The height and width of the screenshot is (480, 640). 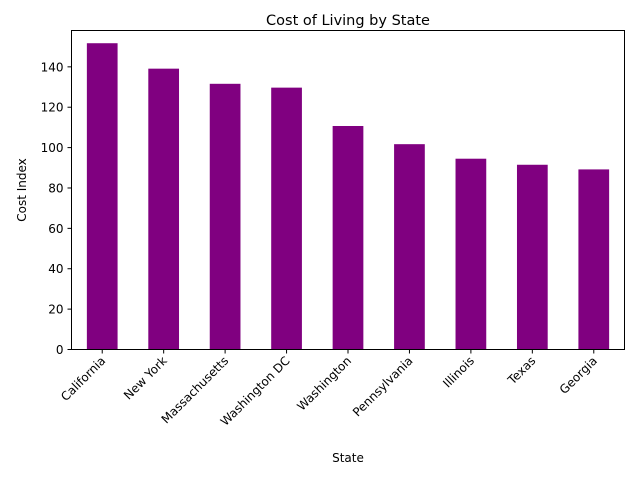 What do you see at coordinates (458, 372) in the screenshot?
I see `x-tick-label: Illinois` at bounding box center [458, 372].